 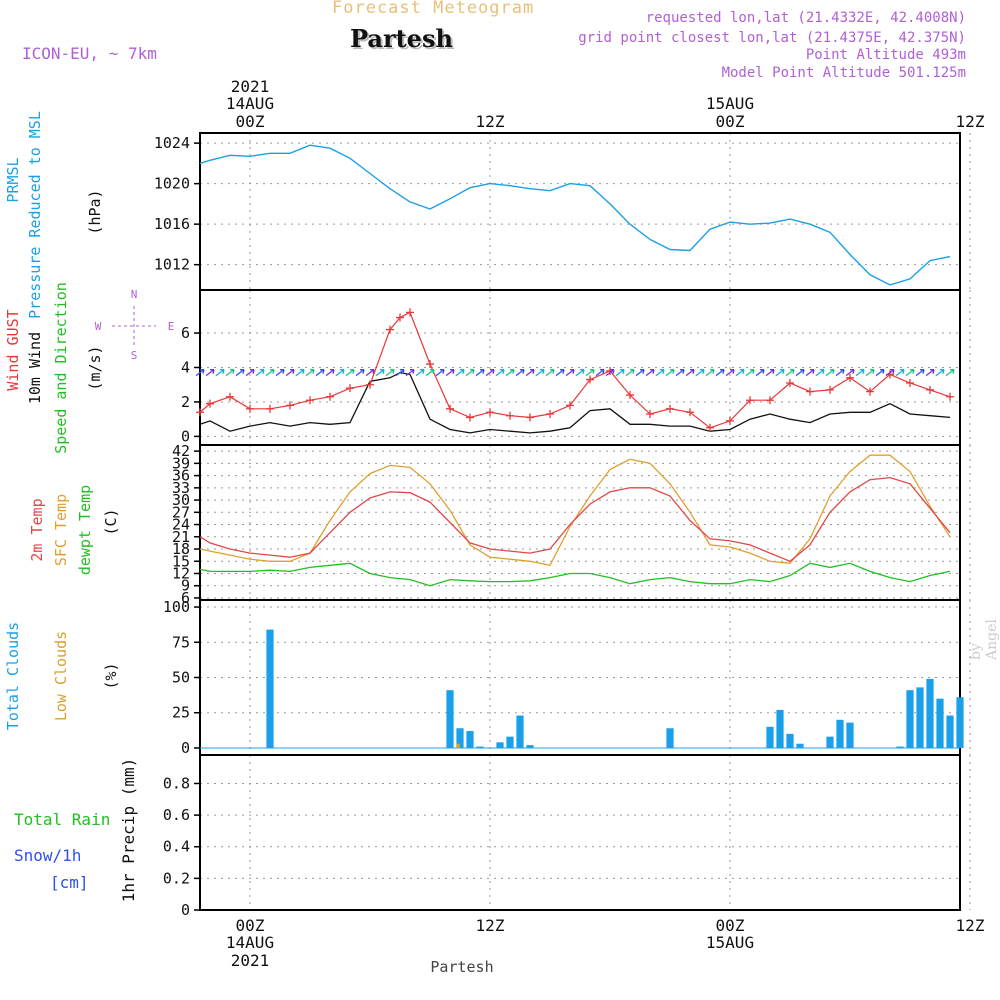 What do you see at coordinates (98, 326) in the screenshot?
I see `compass-west-label: W` at bounding box center [98, 326].